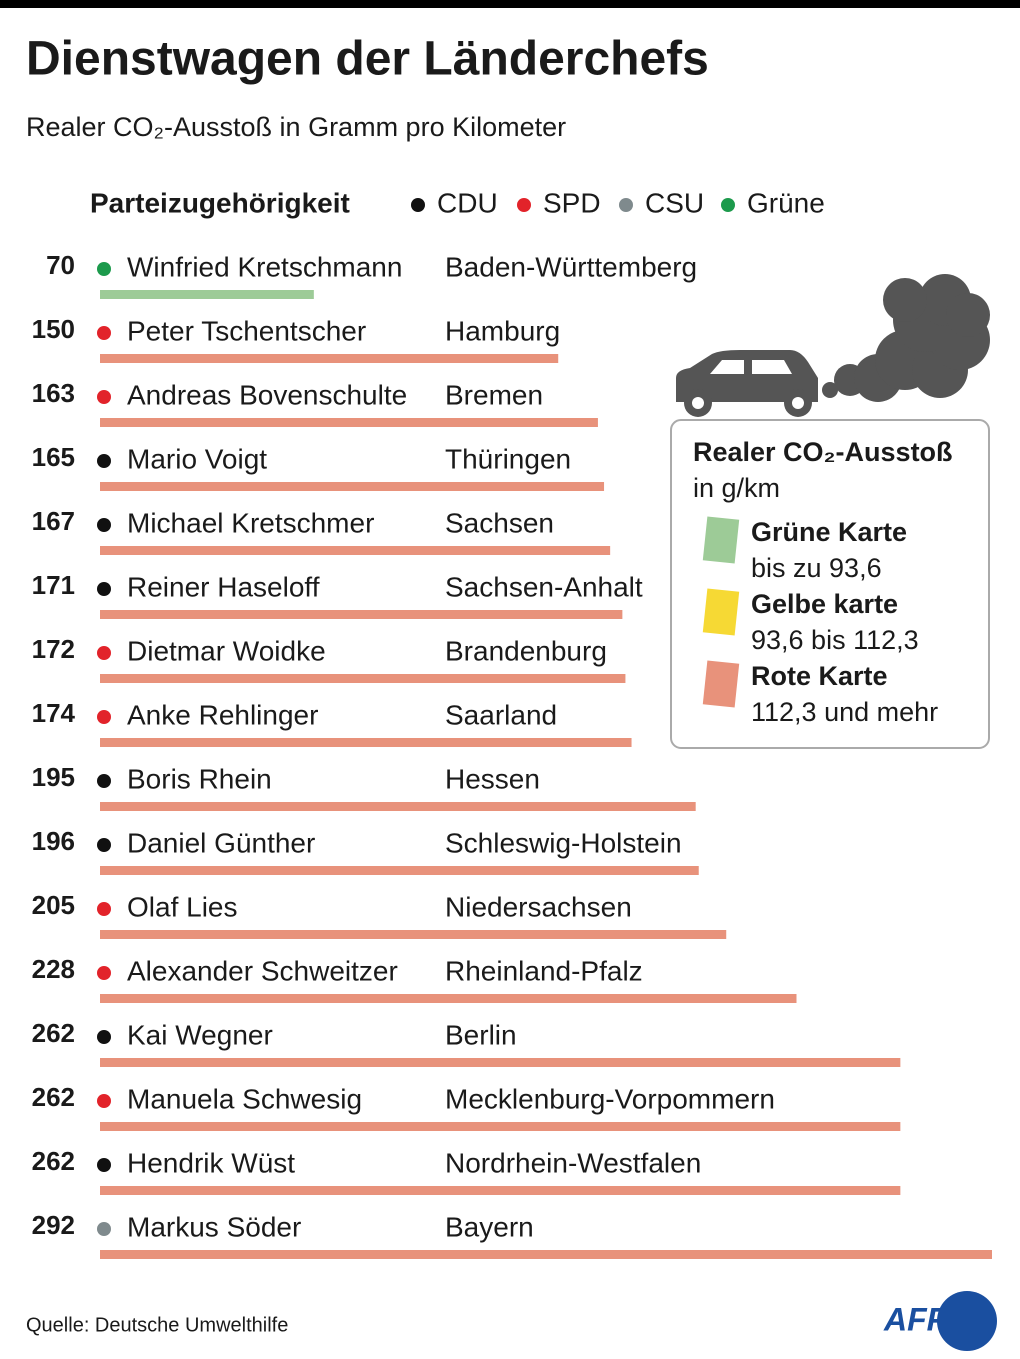 This screenshot has width=1020, height=1359. Describe the element at coordinates (53, 841) in the screenshot. I see `value-label: 196` at that location.